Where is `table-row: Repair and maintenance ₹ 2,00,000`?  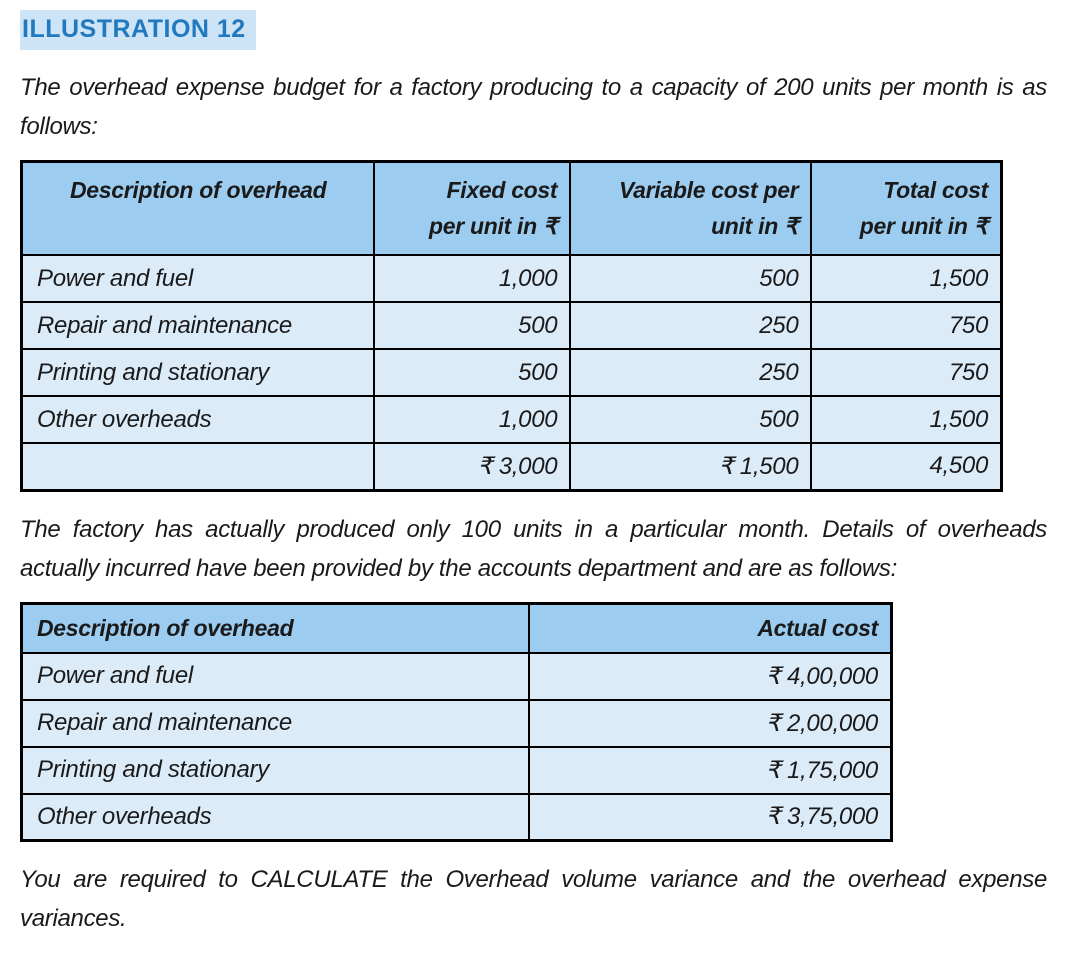
table-row: Repair and maintenance ₹ 2,00,000 is located at coordinates (456, 723).